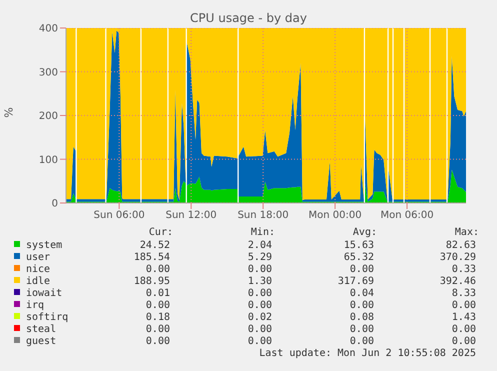 This screenshot has width=497, height=371. I want to click on text: 8.33, so click(464, 293).